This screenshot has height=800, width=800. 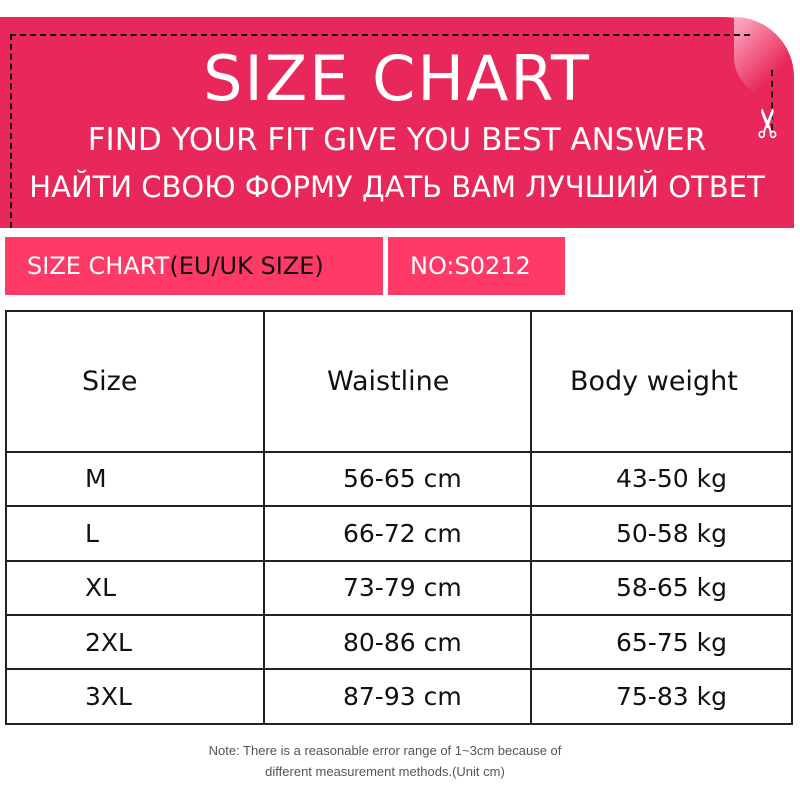 I want to click on note-line-2: different measurement methods.(Unit cm), so click(x=385, y=771).